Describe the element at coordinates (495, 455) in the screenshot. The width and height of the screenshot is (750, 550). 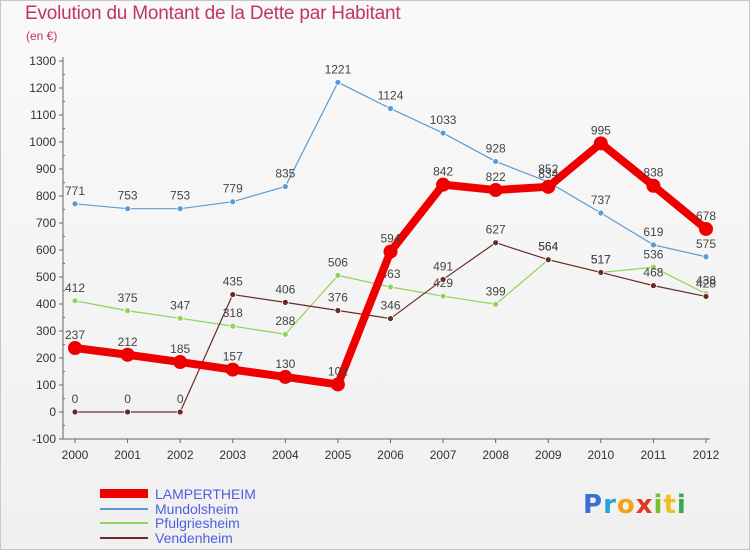
I see `x-tick-label: 2008` at that location.